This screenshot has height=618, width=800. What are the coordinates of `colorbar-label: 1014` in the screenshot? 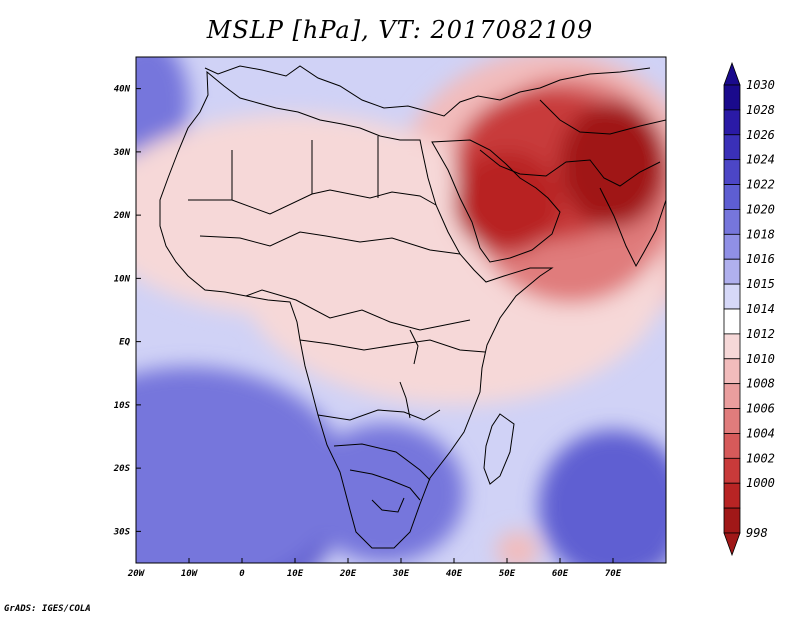 It's located at (760, 309).